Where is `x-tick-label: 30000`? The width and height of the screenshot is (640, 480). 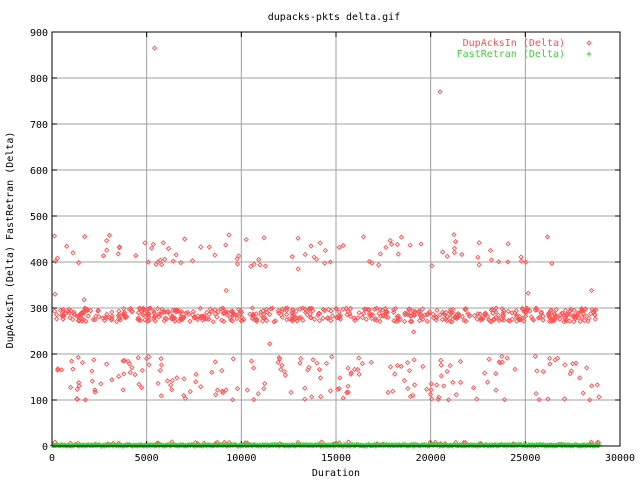 x-tick-label: 30000 is located at coordinates (620, 458).